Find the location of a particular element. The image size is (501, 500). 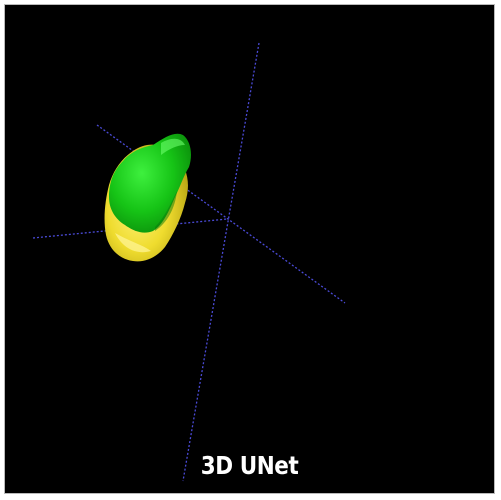

green-region-shadow is located at coordinates (166, 211).